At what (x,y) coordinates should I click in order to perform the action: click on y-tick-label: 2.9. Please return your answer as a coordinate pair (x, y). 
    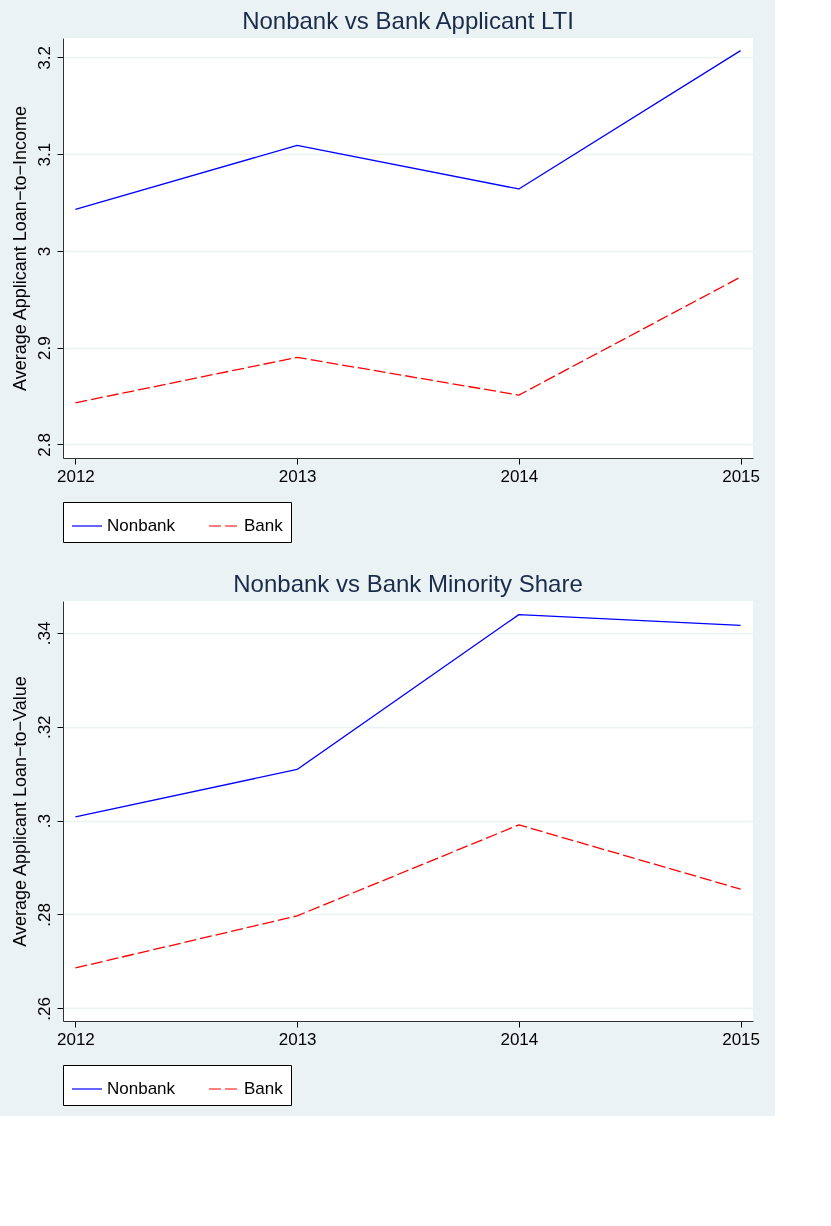
    Looking at the image, I should click on (44, 348).